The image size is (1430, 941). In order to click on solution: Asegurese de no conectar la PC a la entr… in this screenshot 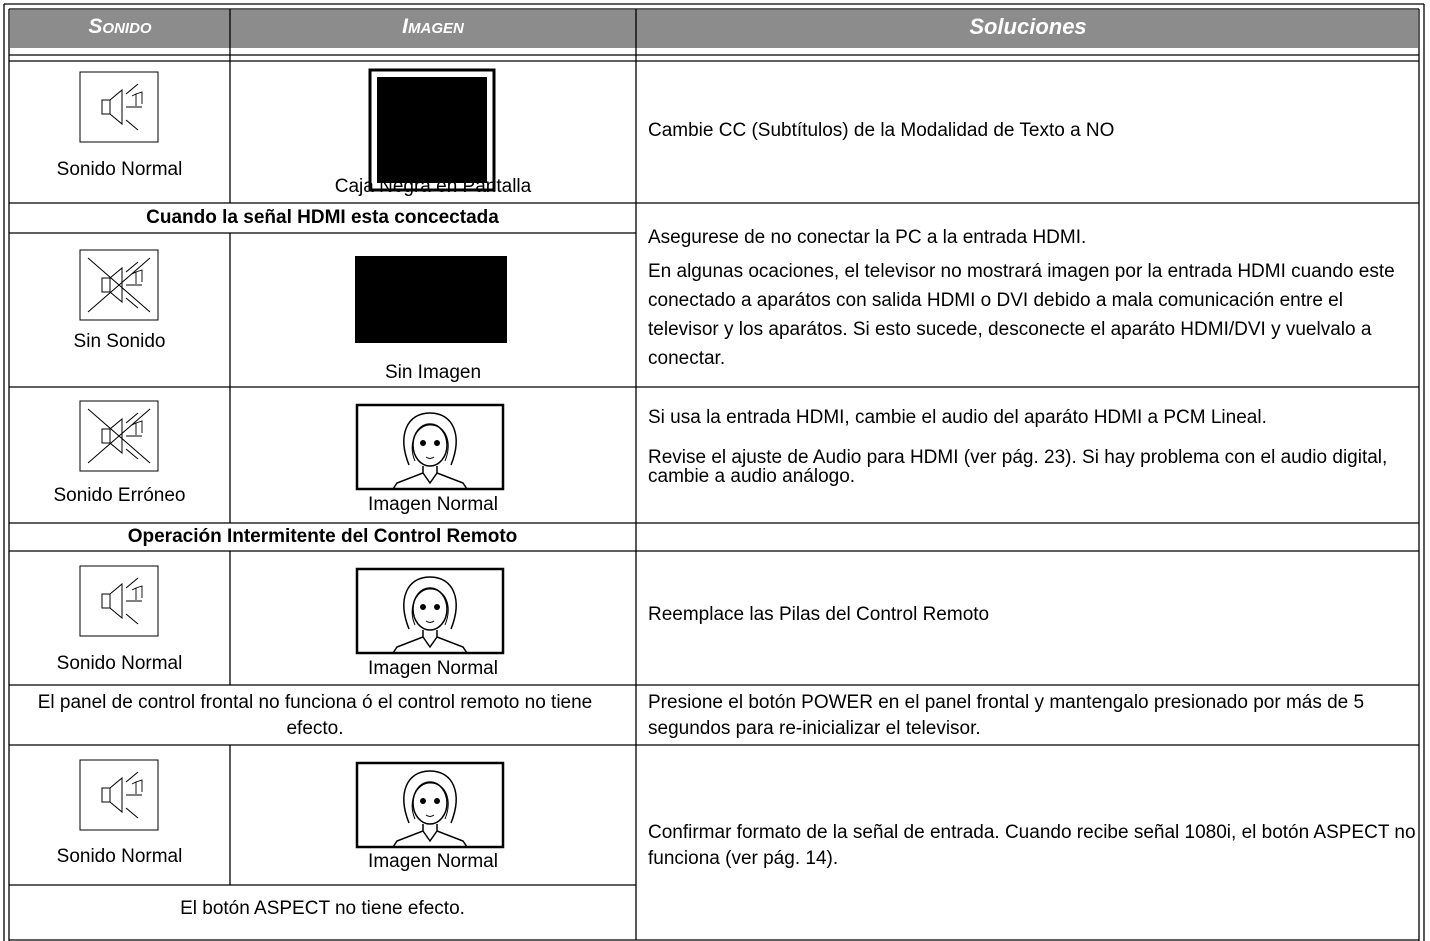, I will do `click(867, 237)`.